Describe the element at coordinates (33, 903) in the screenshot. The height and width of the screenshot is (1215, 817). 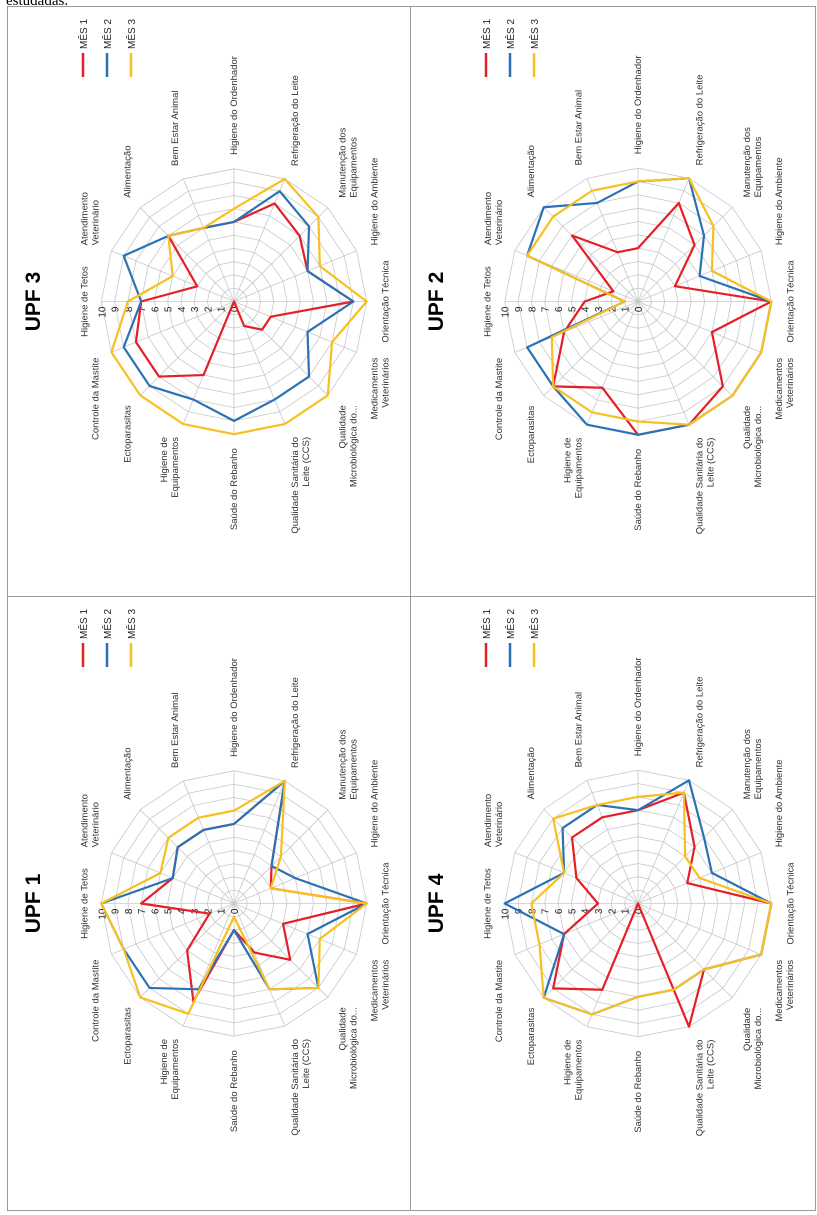
I see `chart-title: UPF 1` at that location.